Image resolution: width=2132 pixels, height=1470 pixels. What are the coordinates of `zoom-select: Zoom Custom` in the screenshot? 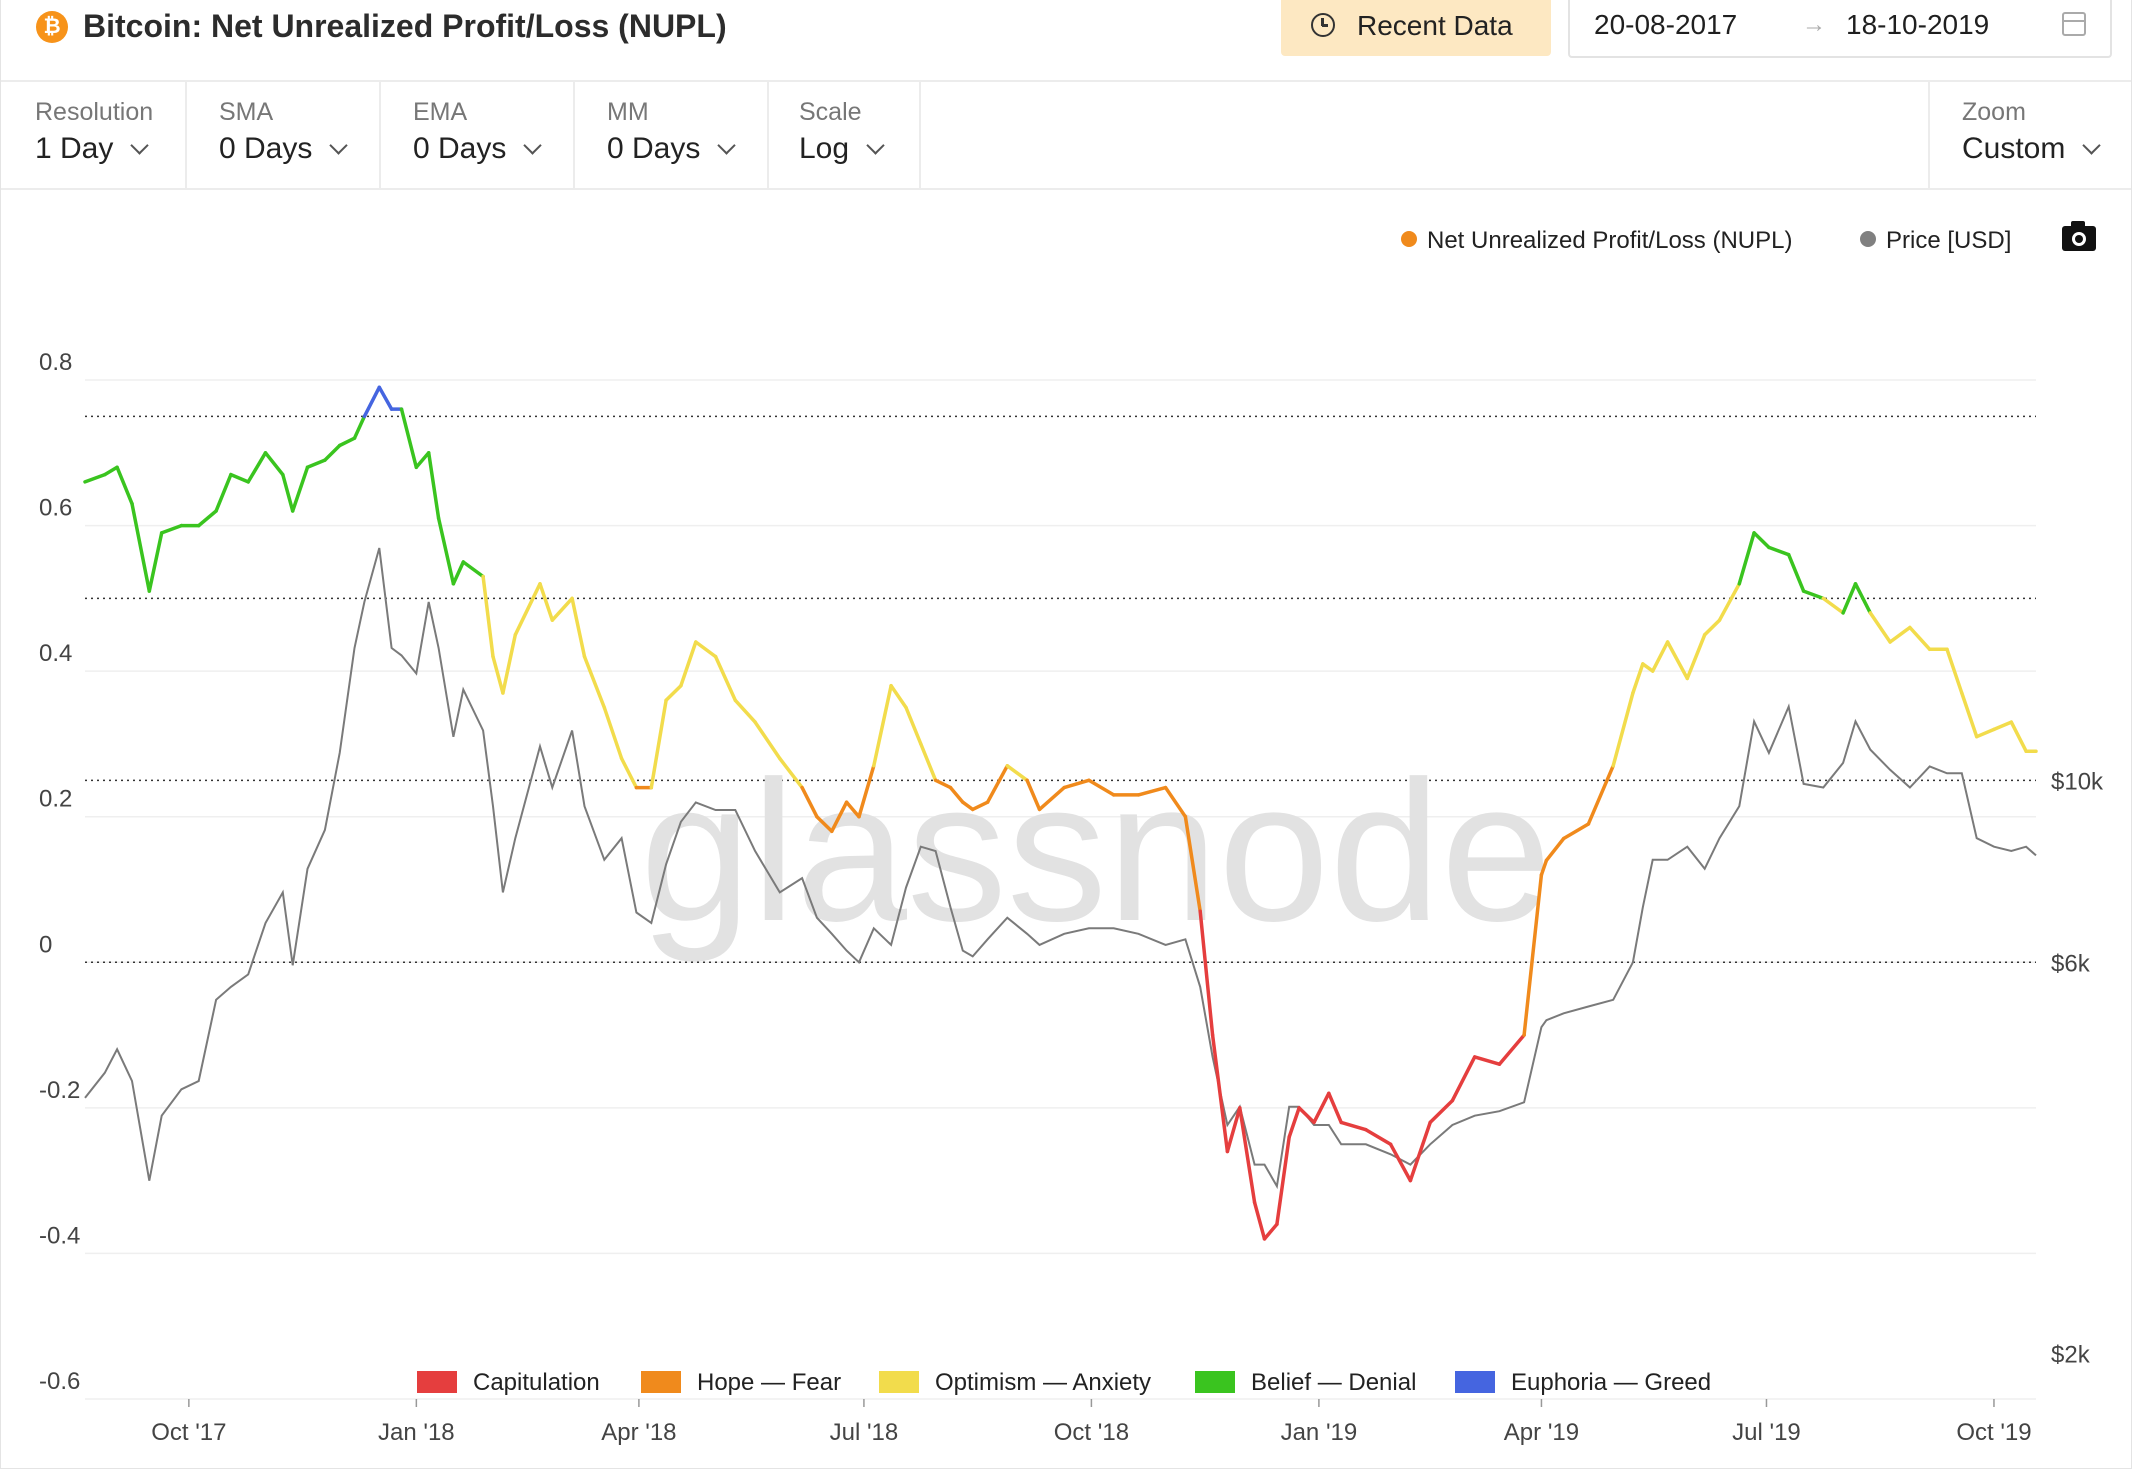 It's located at (2030, 134).